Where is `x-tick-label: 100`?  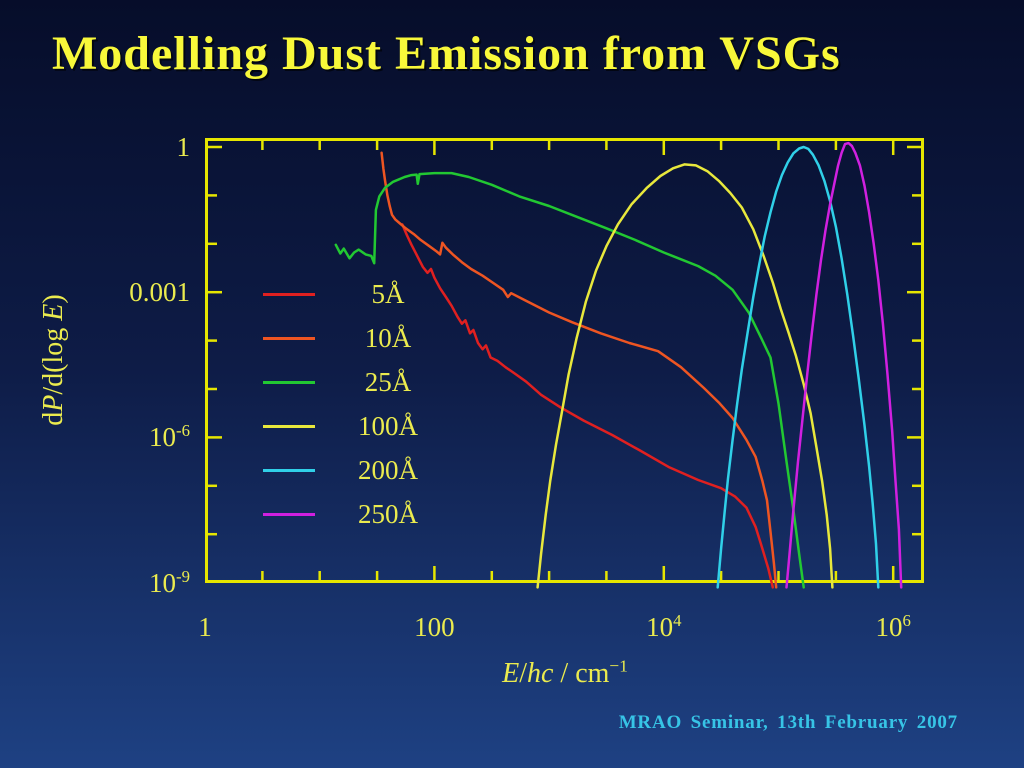 x-tick-label: 100 is located at coordinates (434, 627).